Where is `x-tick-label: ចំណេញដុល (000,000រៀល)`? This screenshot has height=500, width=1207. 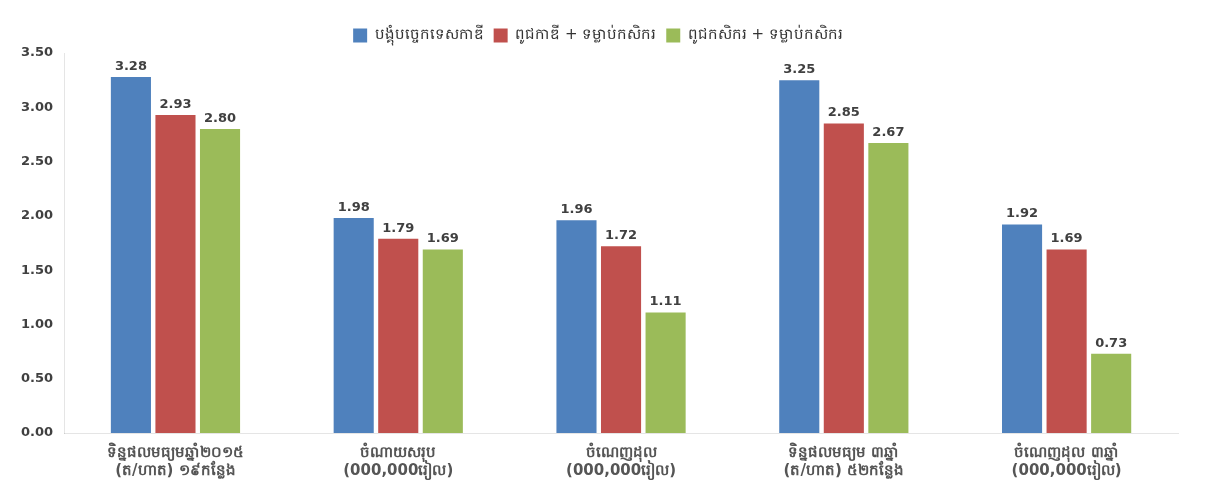 x-tick-label: ចំណេញដុល (000,000រៀល) is located at coordinates (621, 461).